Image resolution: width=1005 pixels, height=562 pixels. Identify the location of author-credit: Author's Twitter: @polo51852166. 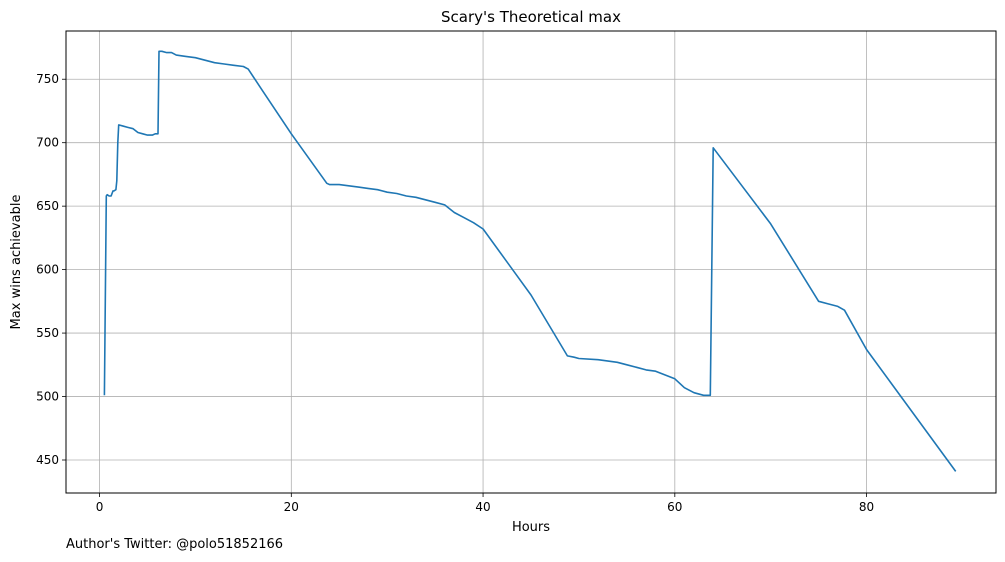
(175, 544).